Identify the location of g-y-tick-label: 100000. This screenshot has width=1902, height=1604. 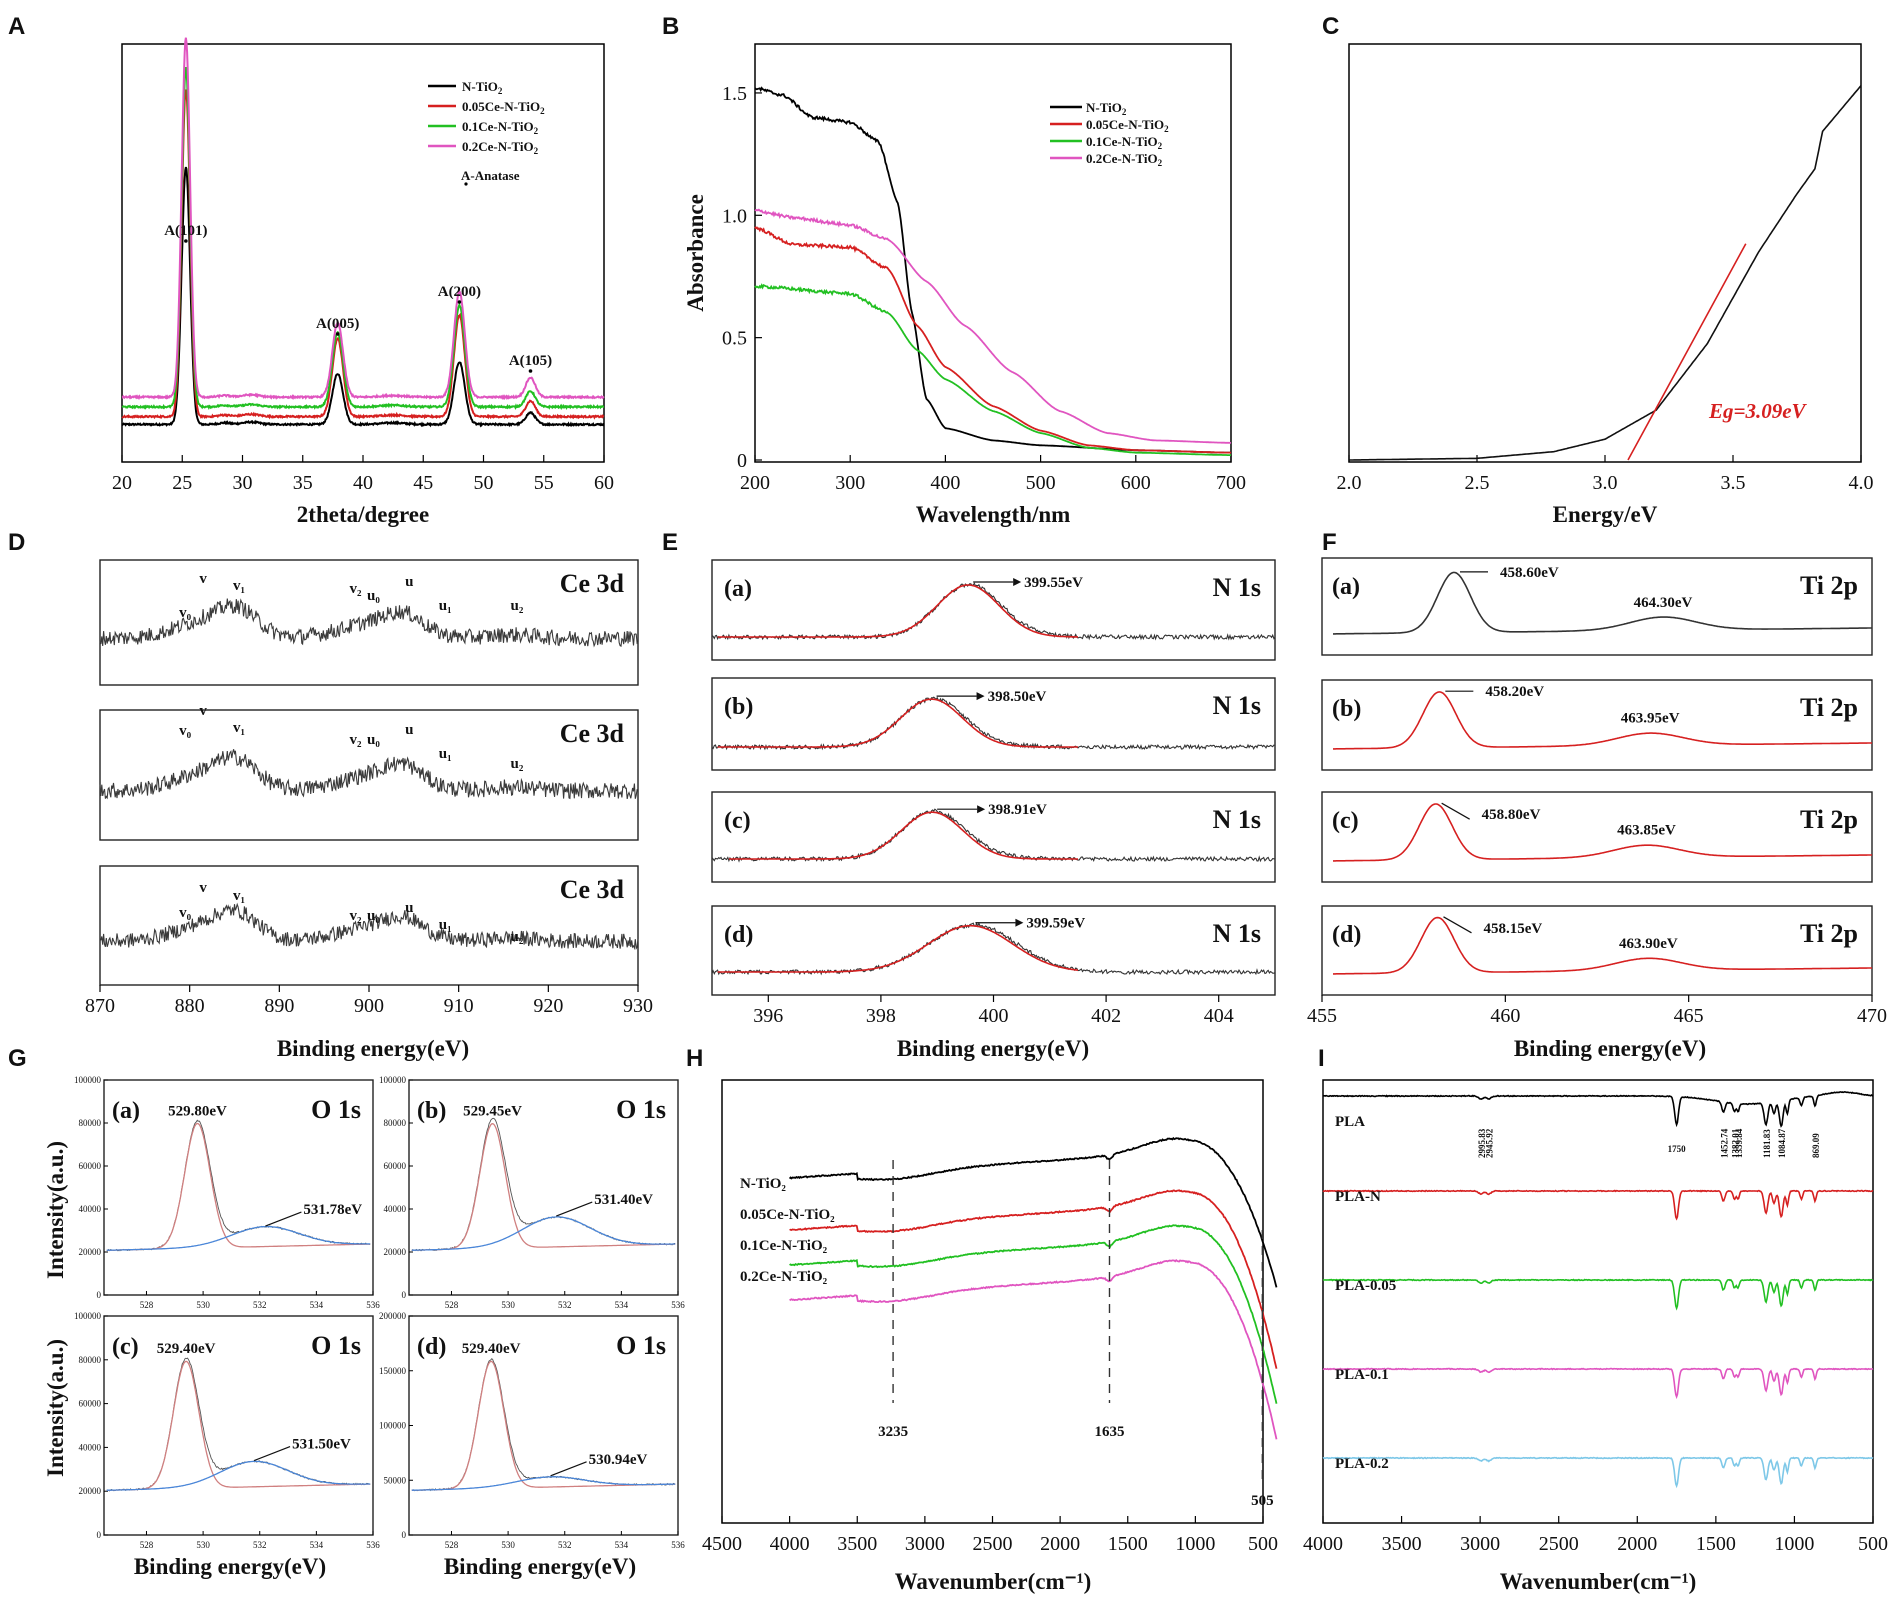
(88, 1080).